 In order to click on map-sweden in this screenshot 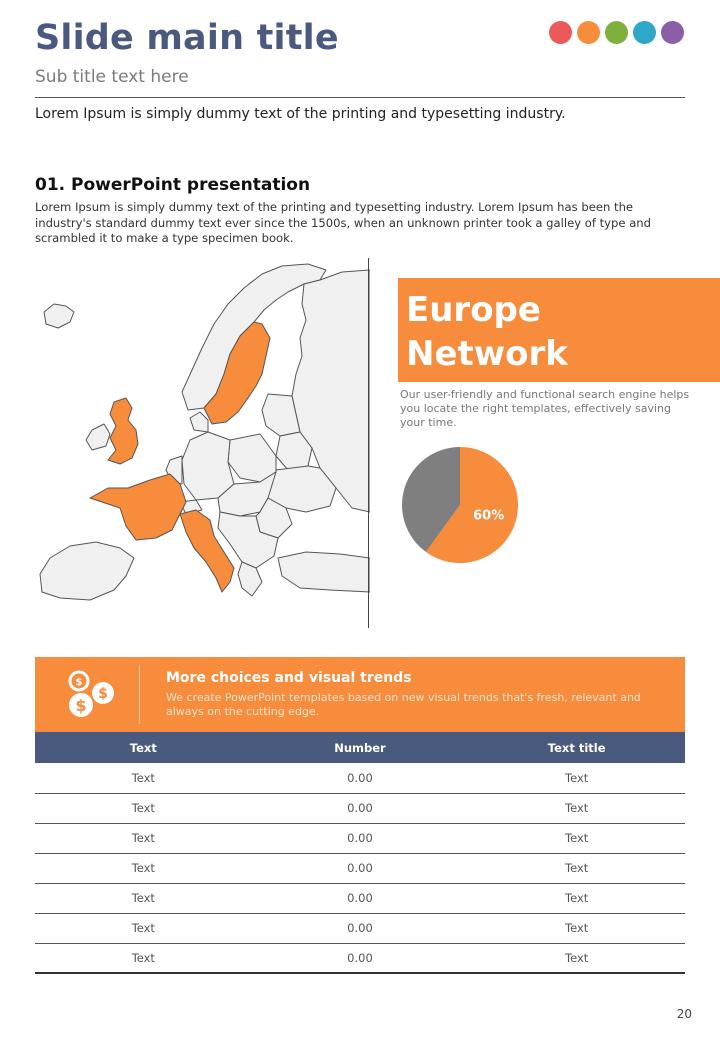, I will do `click(237, 373)`.